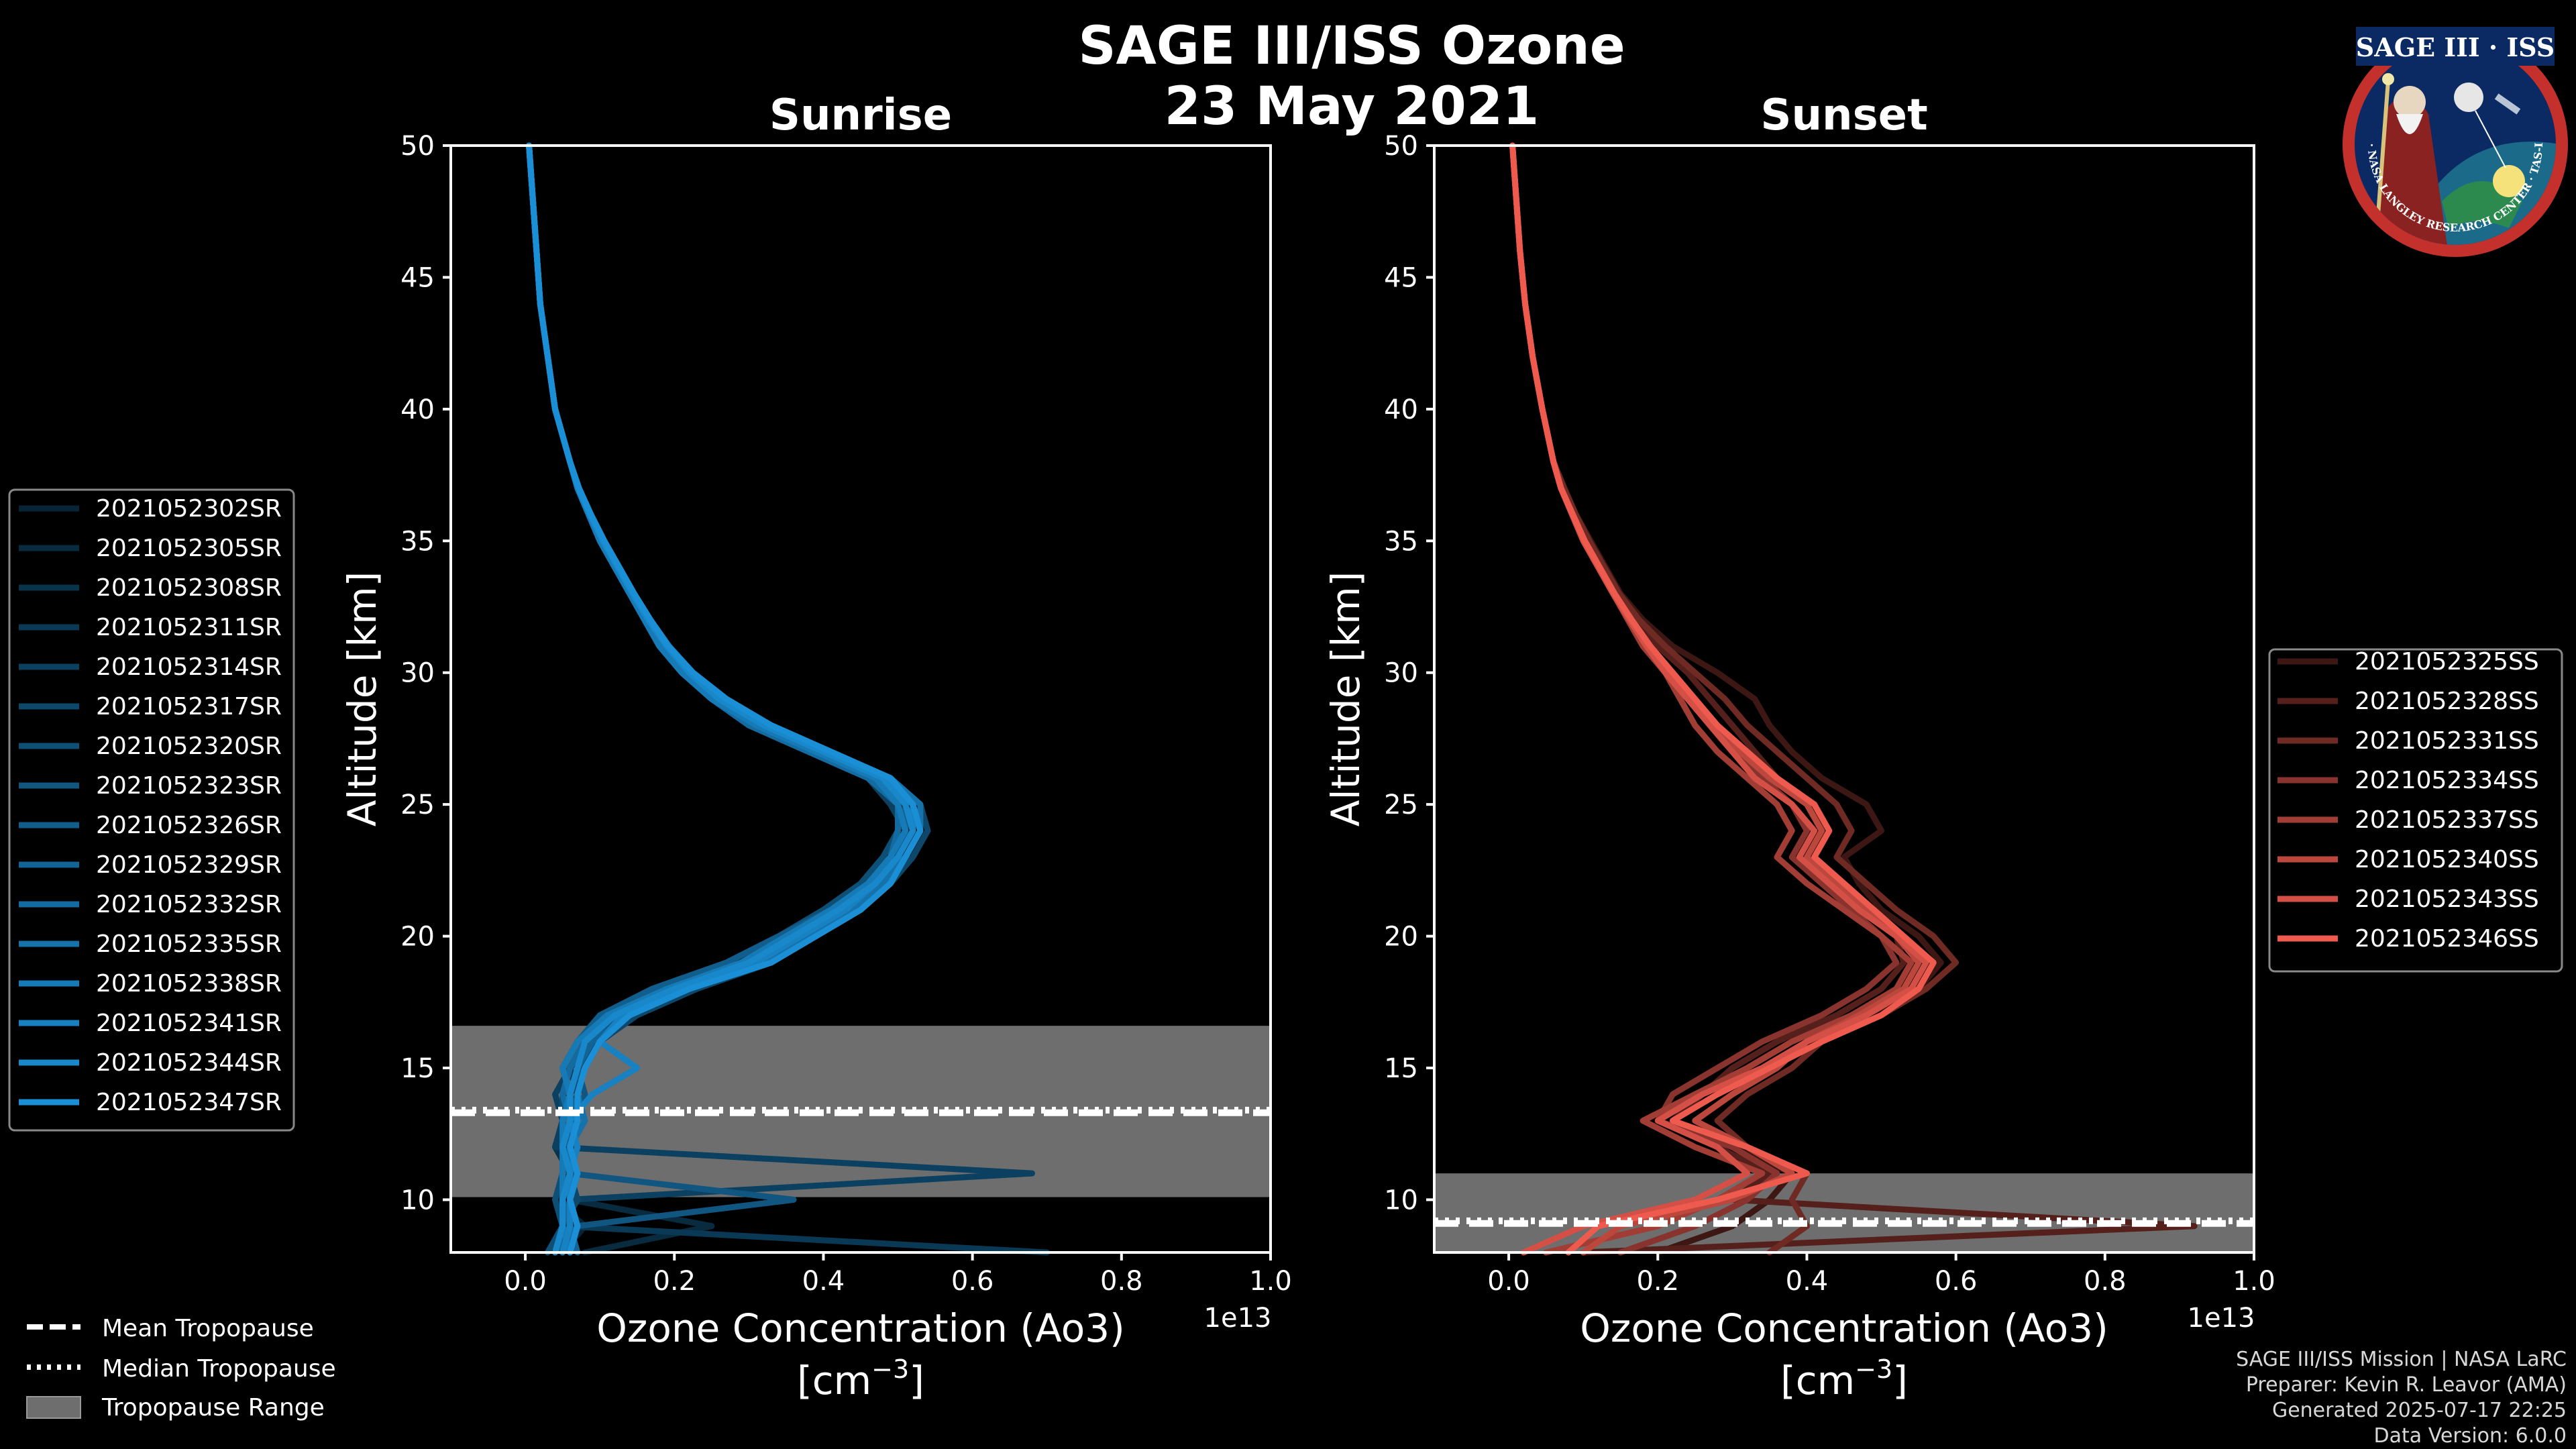 This screenshot has height=1449, width=2576. What do you see at coordinates (189, 588) in the screenshot?
I see `sunrise-legend-label: 2021052308SR` at bounding box center [189, 588].